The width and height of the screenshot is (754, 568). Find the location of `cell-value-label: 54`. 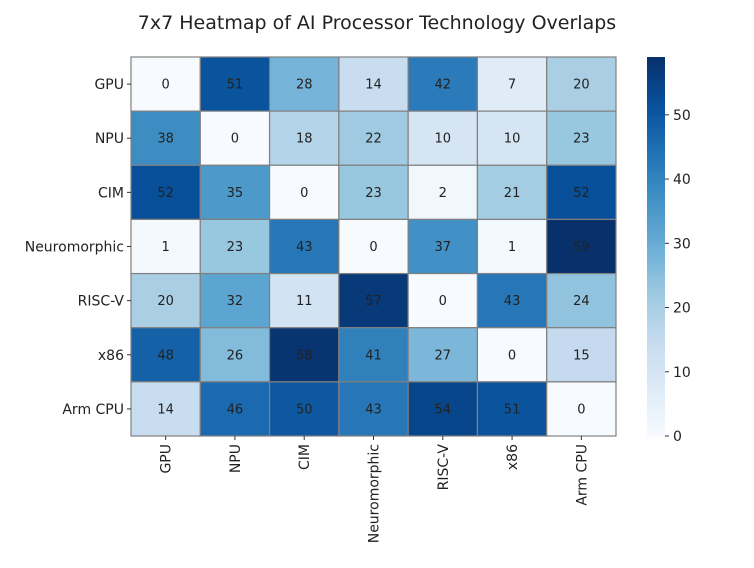

cell-value-label: 54 is located at coordinates (443, 409).